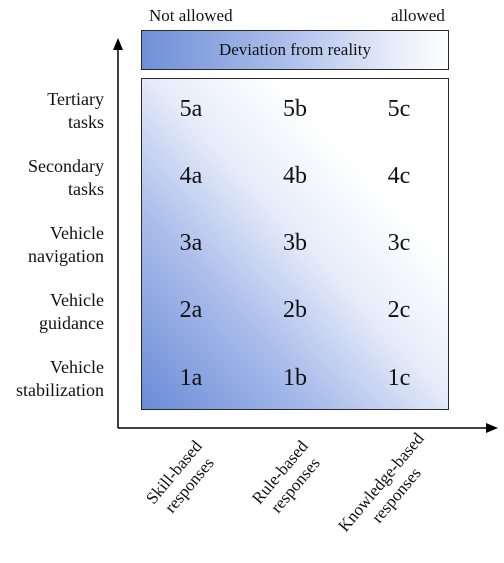  I want to click on cell-5c: 5c, so click(399, 109).